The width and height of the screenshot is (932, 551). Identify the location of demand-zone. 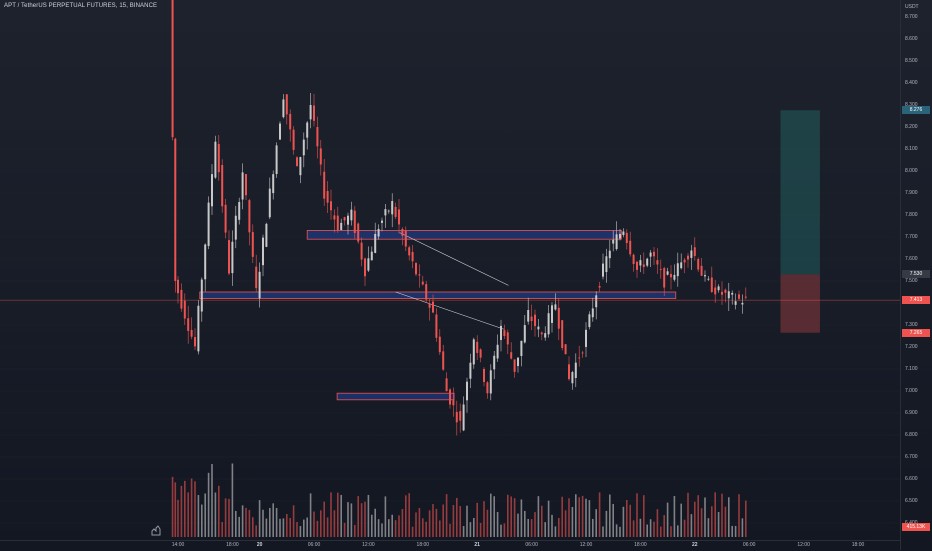
(395, 396).